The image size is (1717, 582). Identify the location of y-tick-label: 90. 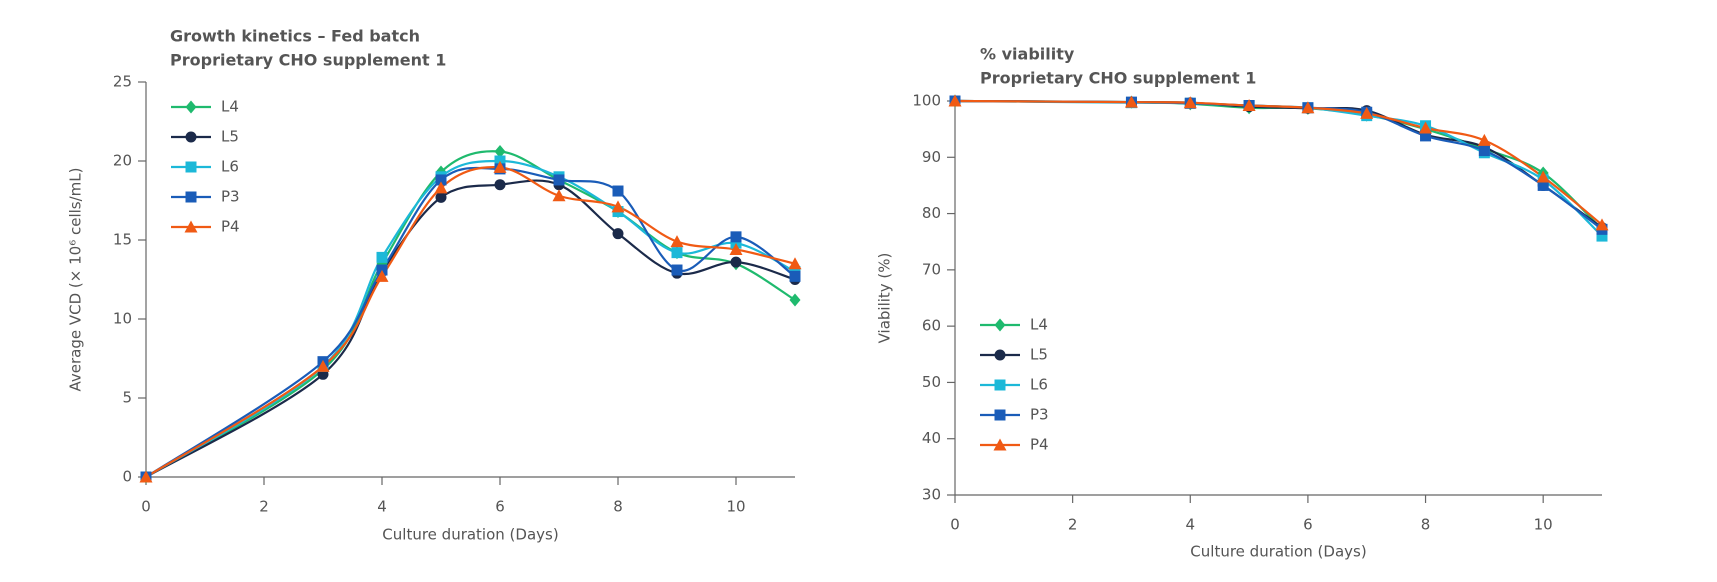
(931, 157).